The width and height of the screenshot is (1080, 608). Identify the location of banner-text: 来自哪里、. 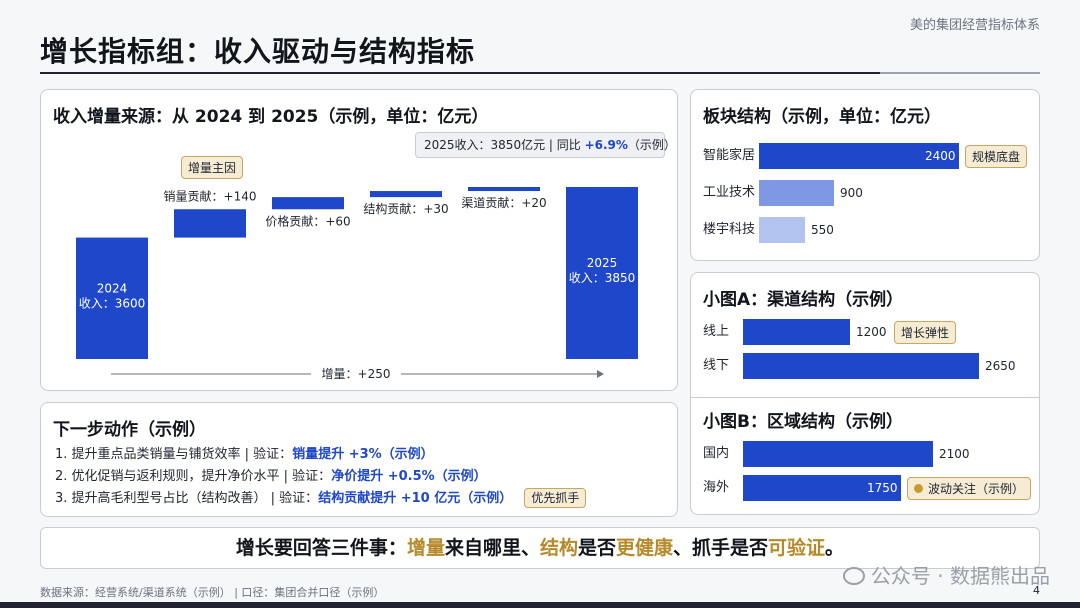
(492, 548).